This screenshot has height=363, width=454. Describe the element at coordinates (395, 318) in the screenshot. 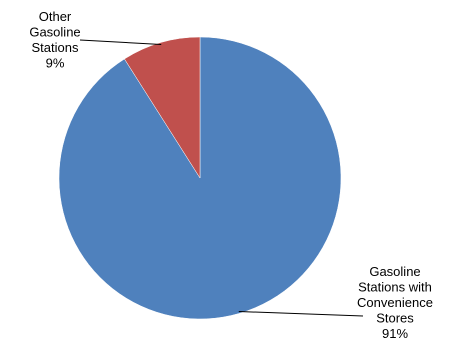

I see `slice-label-line: Stores` at that location.